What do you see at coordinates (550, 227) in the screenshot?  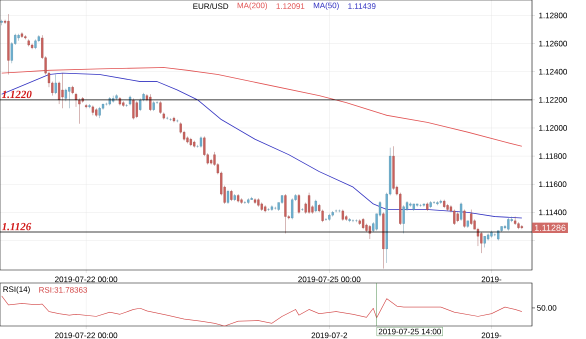 I see `text: 1.11286` at bounding box center [550, 227].